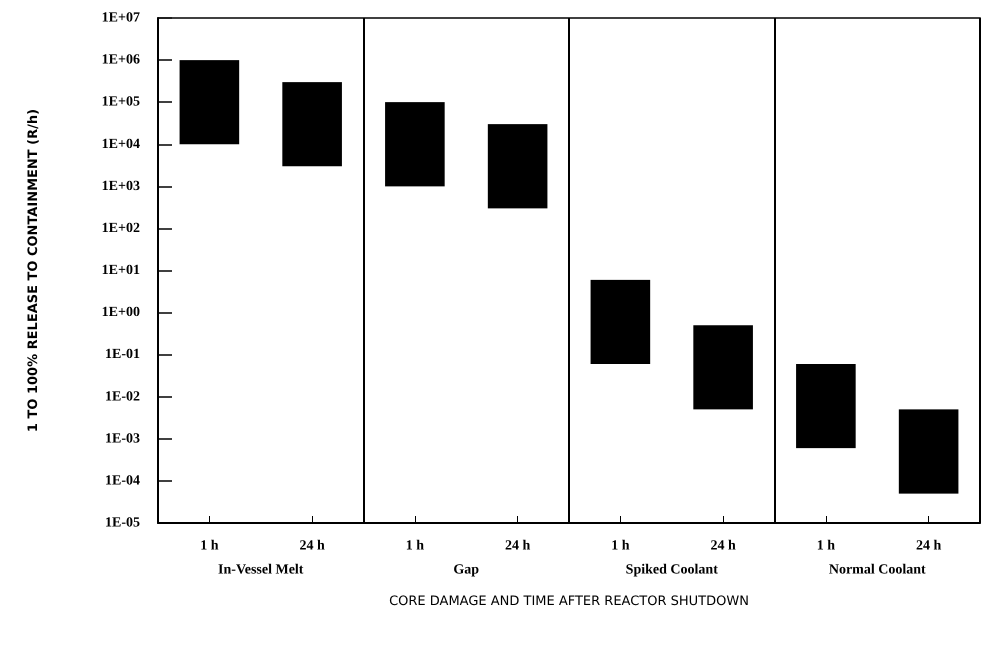 The width and height of the screenshot is (986, 645). I want to click on y-axis-title: 1 TO 100% RELEASE TO CONTAINMENT (R/h), so click(33, 270).